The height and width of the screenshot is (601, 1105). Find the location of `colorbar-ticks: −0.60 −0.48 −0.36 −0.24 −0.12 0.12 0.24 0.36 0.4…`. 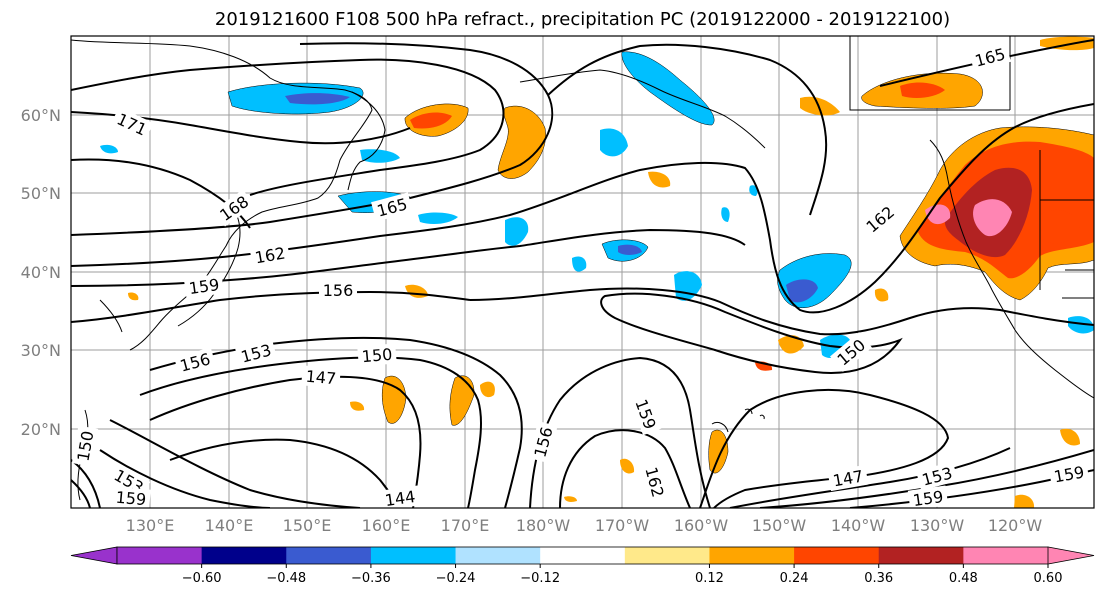

colorbar-ticks: −0.60 −0.48 −0.36 −0.24 −0.12 0.12 0.24 0.36 0.4… is located at coordinates (622, 575).